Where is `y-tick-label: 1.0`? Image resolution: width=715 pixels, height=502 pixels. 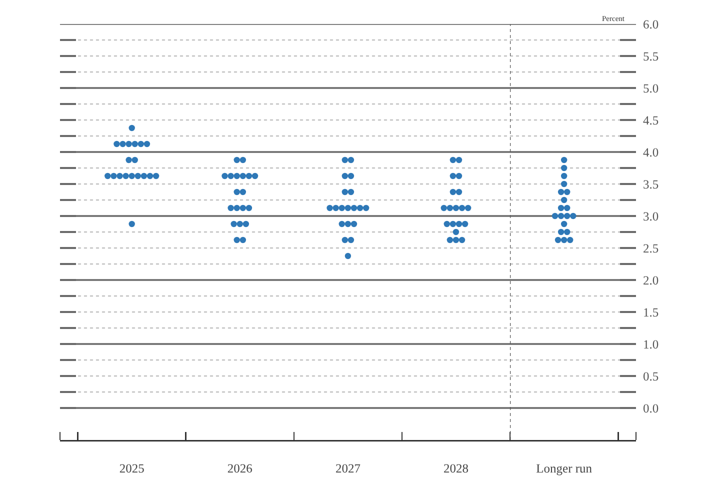 y-tick-label: 1.0 is located at coordinates (651, 344).